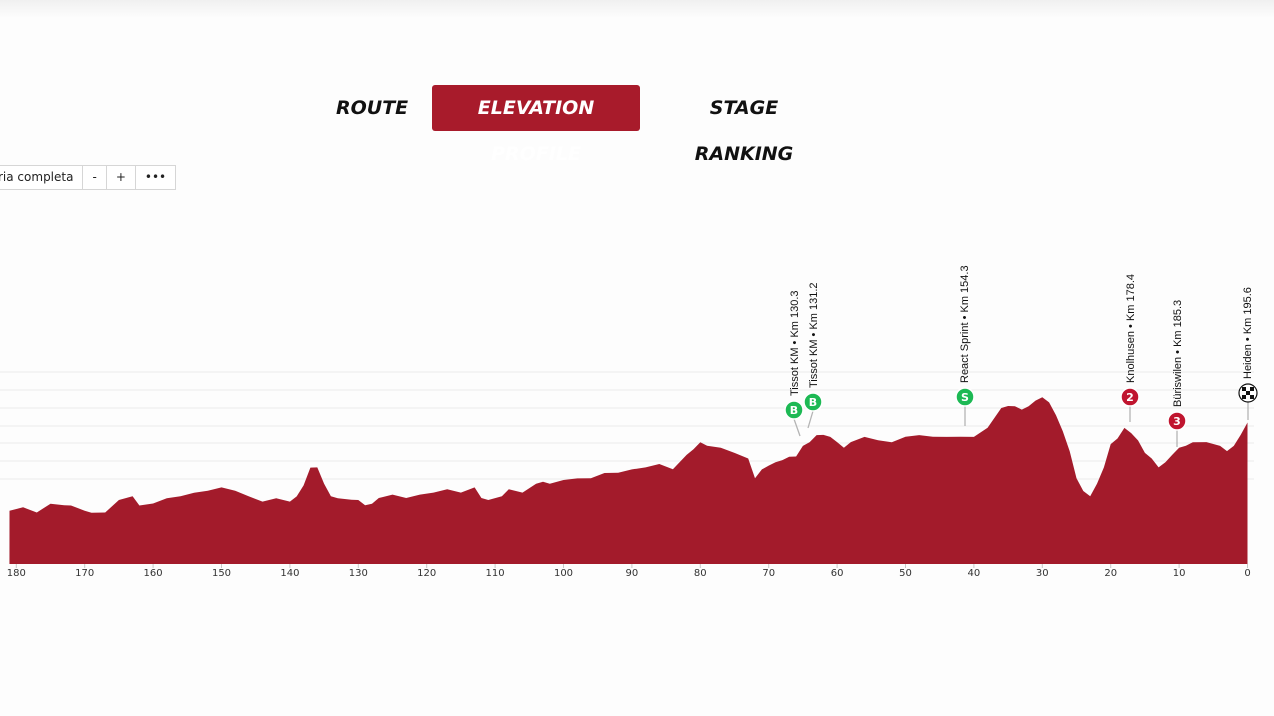  I want to click on tab-route: ROUTE, so click(372, 108).